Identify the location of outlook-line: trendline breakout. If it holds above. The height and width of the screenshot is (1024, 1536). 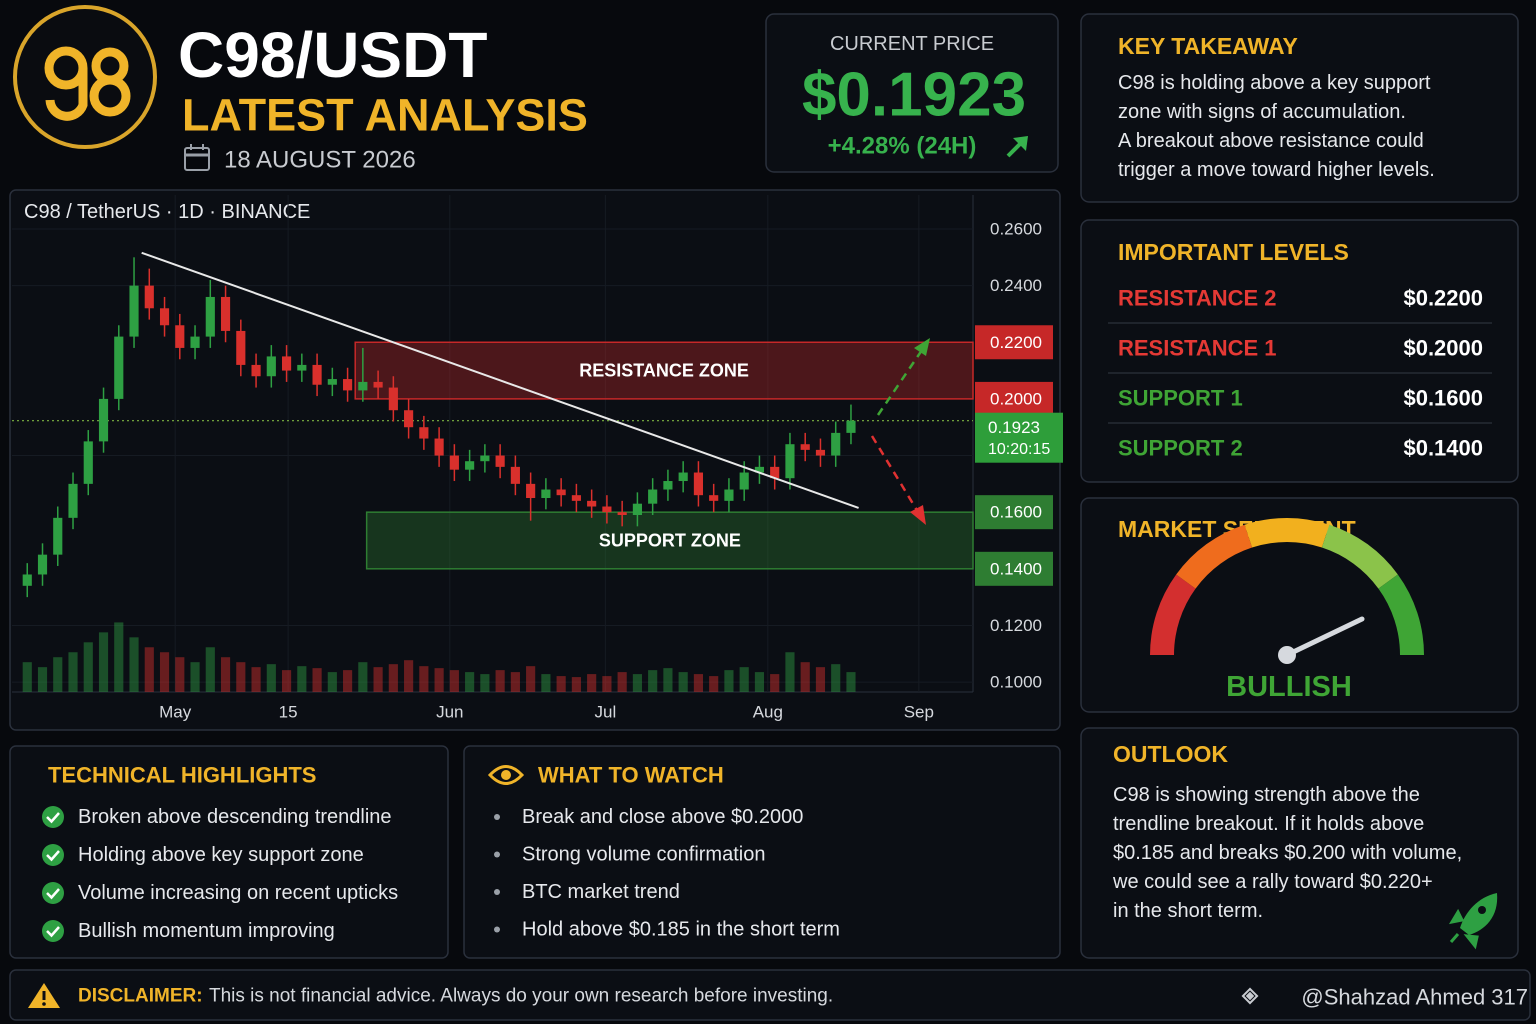
(1268, 824).